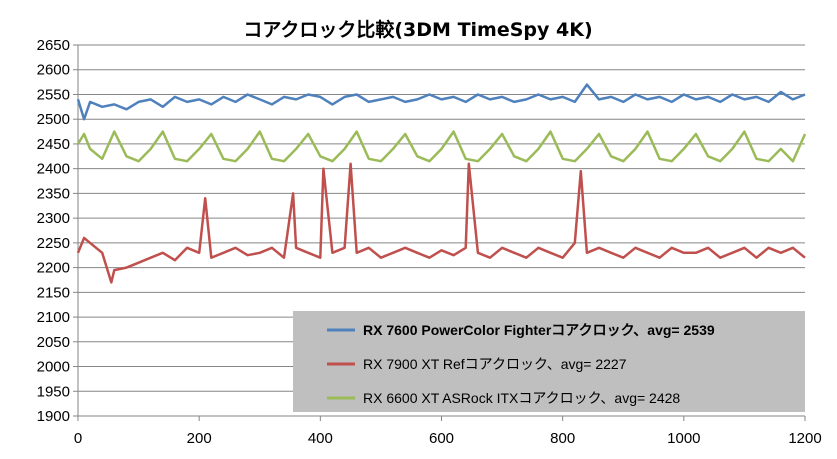 Image resolution: width=837 pixels, height=459 pixels. Describe the element at coordinates (53, 243) in the screenshot. I see `y-tick-label: 2250` at that location.